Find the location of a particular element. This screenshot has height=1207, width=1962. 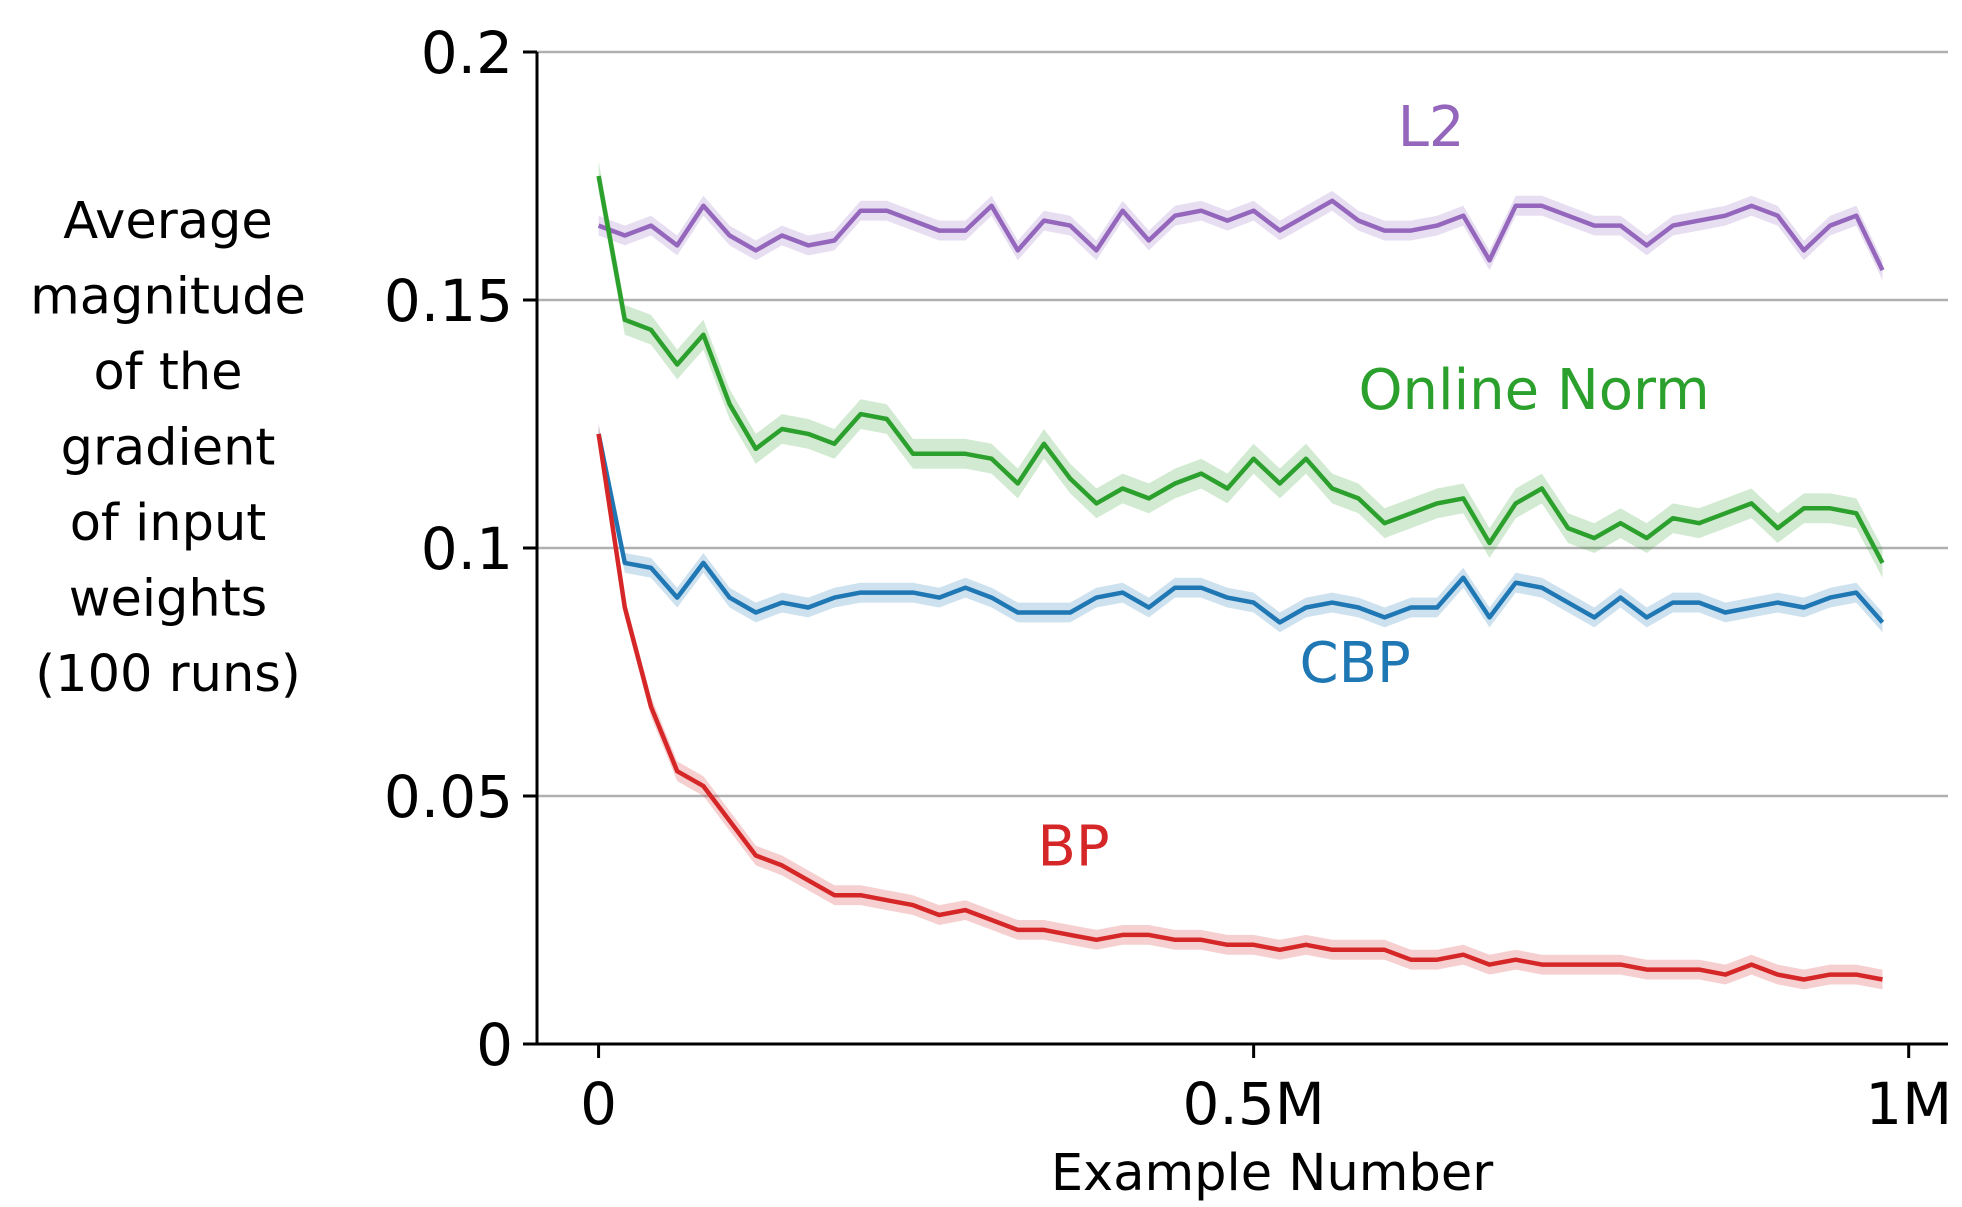

x-tick-label: 0 is located at coordinates (598, 1104).